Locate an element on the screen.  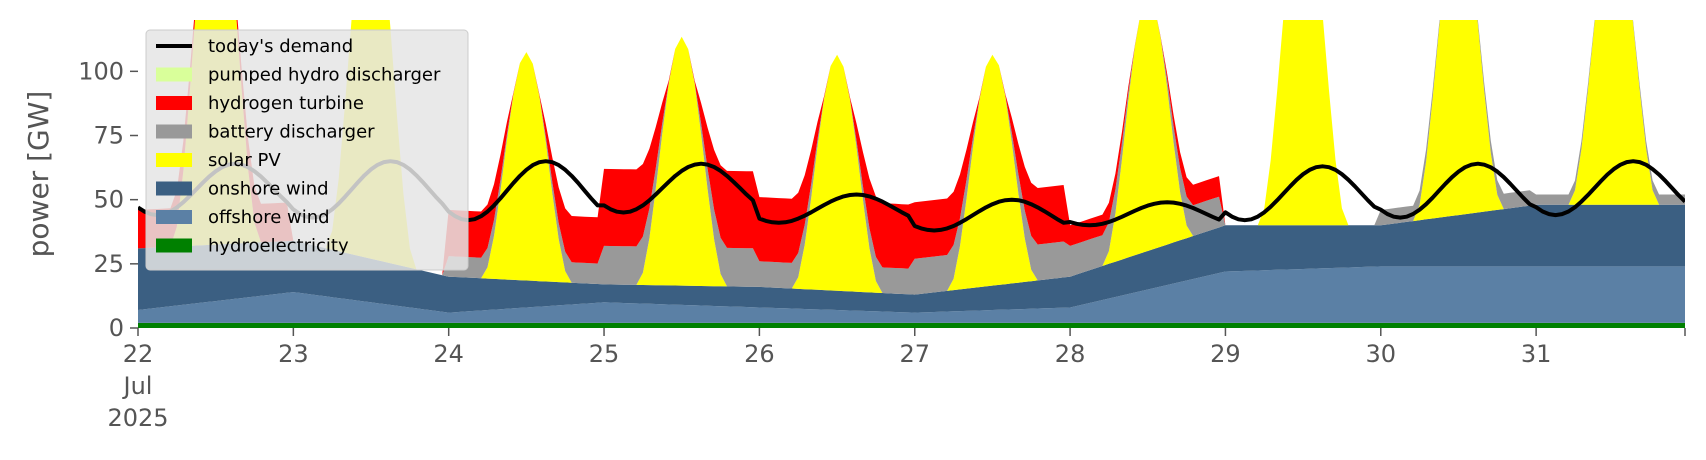
legend-swatch-battery-discharger is located at coordinates (174, 131).